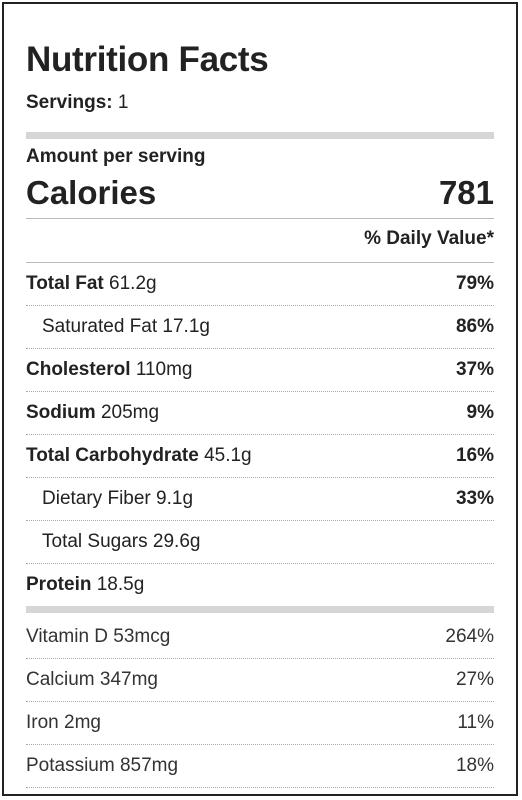 The width and height of the screenshot is (522, 800). What do you see at coordinates (116, 156) in the screenshot?
I see `amount-per-serving: Amount per serving` at bounding box center [116, 156].